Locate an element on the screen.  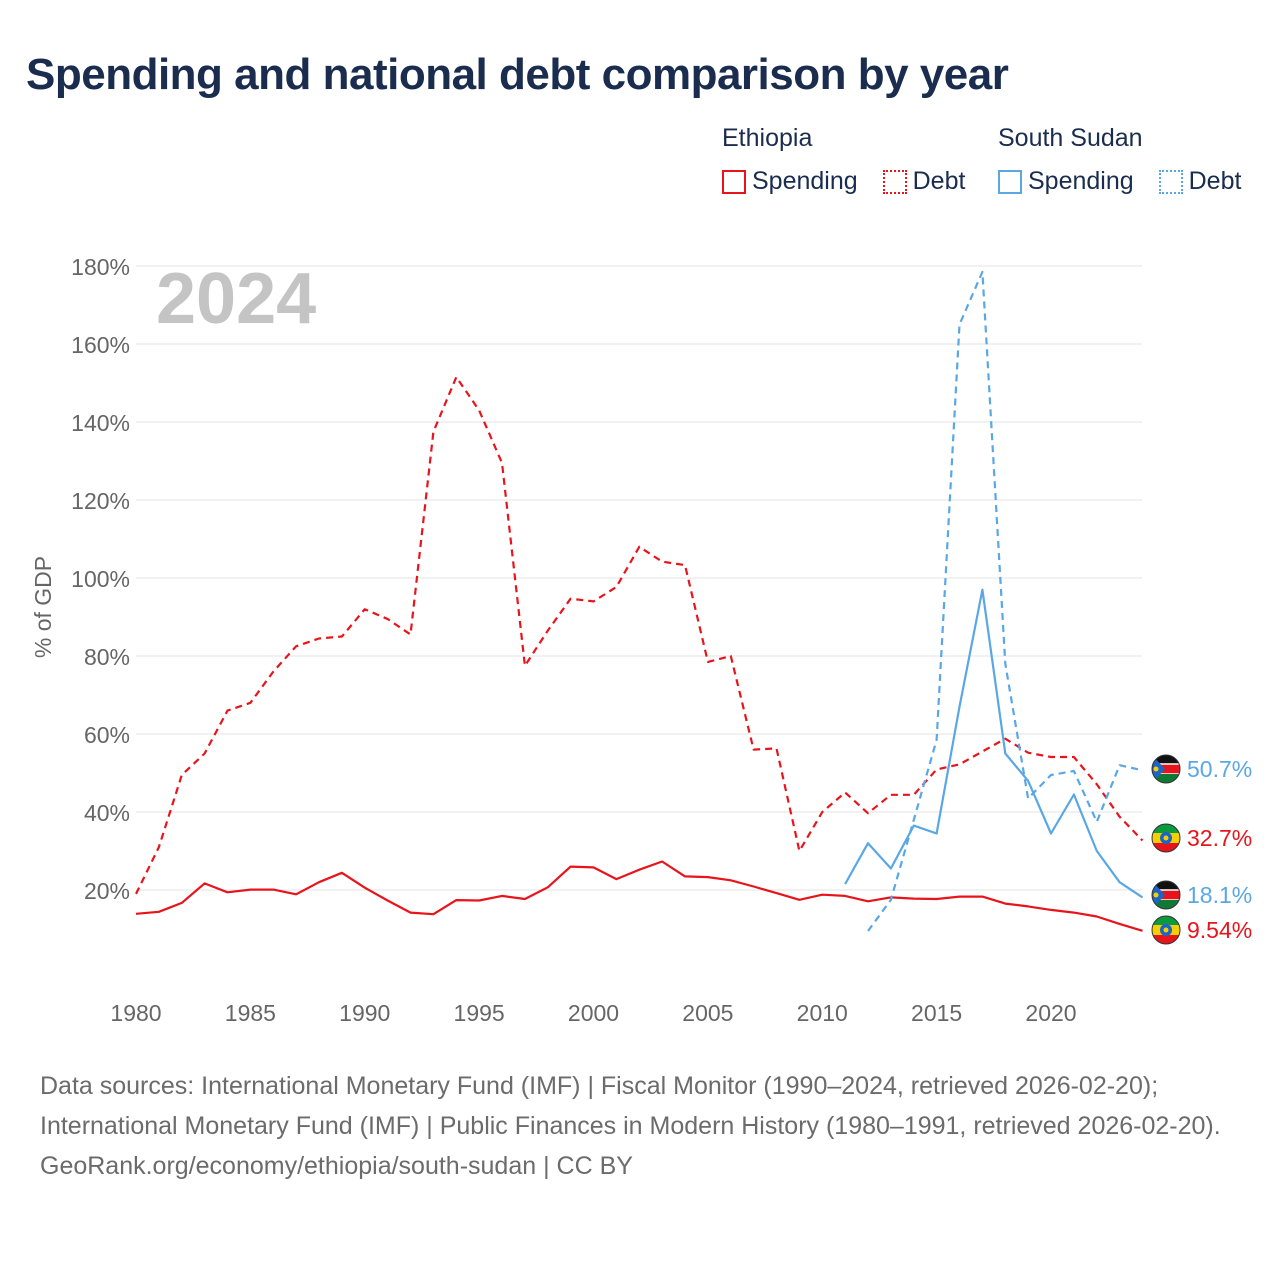
south-sudan-debt-line is located at coordinates (1005, 601).